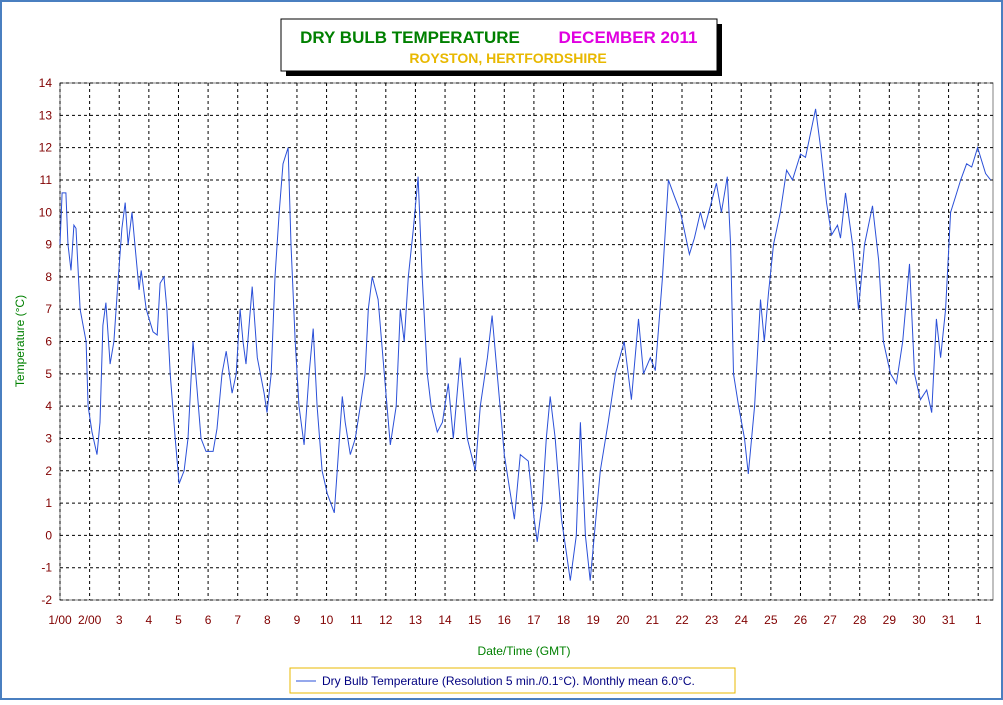  Describe the element at coordinates (46, 568) in the screenshot. I see `y-tick-label: -1` at that location.